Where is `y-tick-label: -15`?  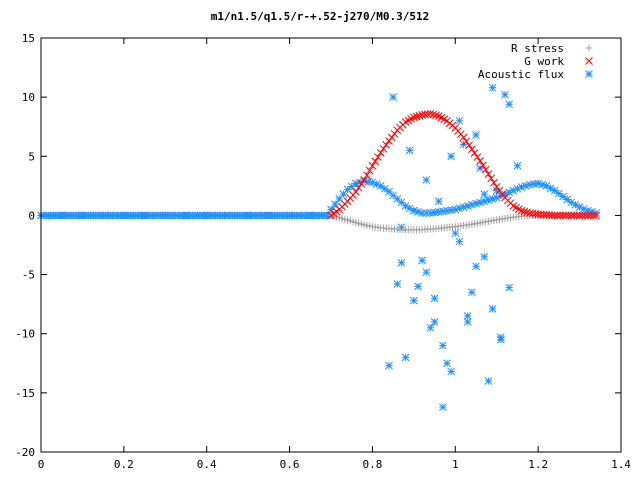
y-tick-label: -15 is located at coordinates (25, 393).